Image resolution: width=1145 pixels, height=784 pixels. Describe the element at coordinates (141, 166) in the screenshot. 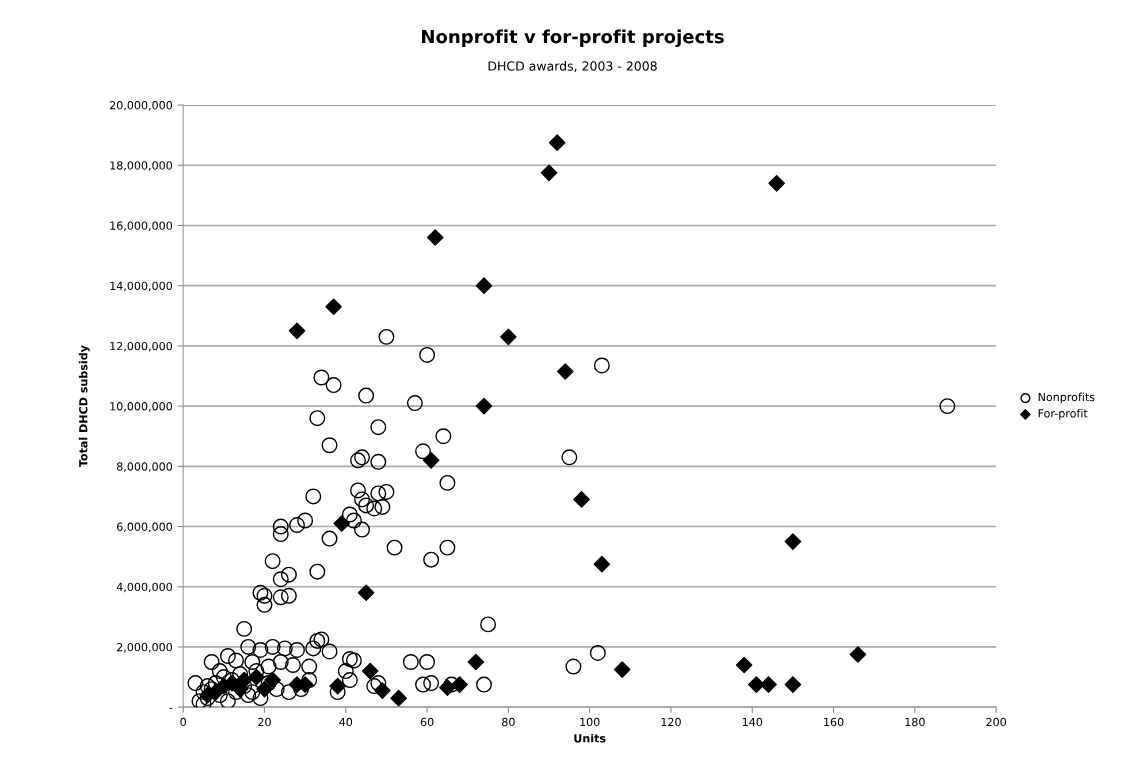

I see `y-tick-label: 18,000,000` at that location.